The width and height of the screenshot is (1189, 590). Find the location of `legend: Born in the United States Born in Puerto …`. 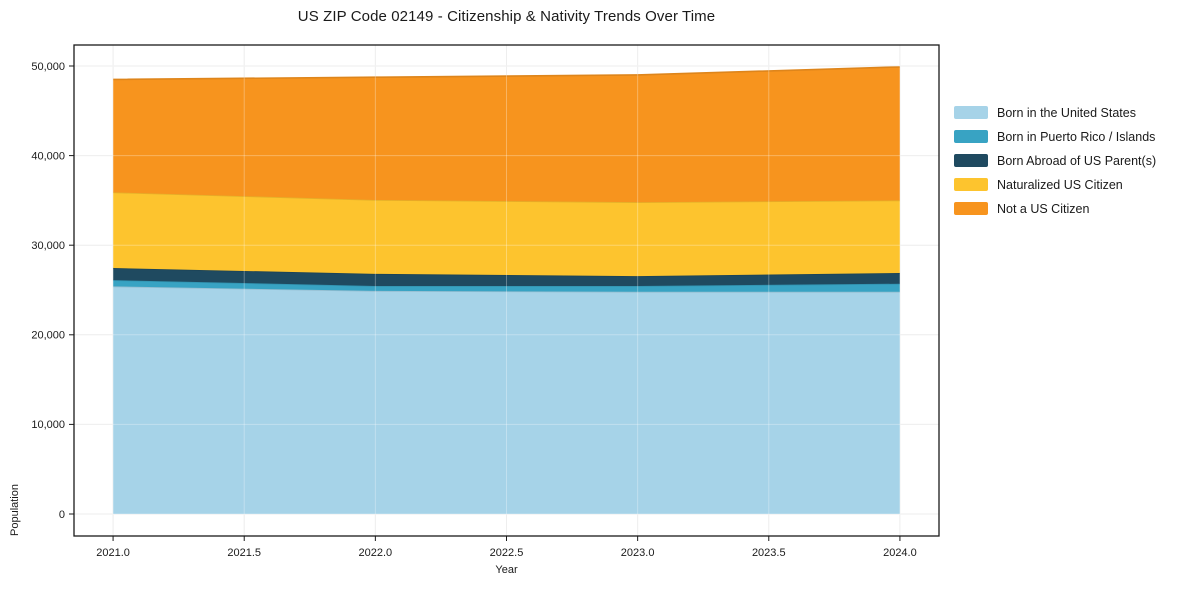

legend: Born in the United States Born in Puerto … is located at coordinates (1055, 160).